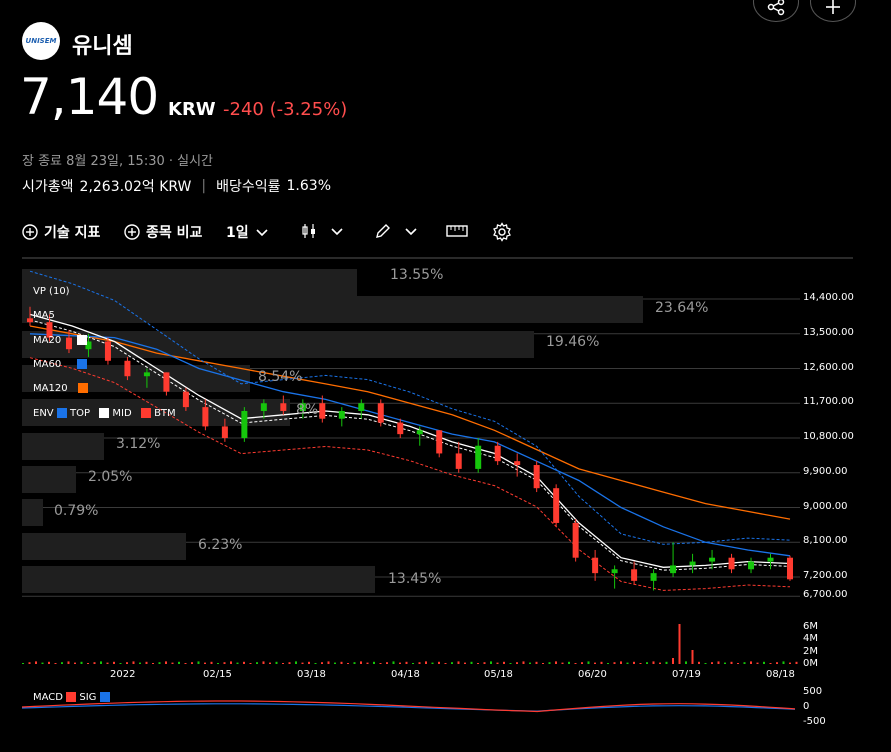  What do you see at coordinates (308, 186) in the screenshot?
I see `dividend-value: 1.63%` at bounding box center [308, 186].